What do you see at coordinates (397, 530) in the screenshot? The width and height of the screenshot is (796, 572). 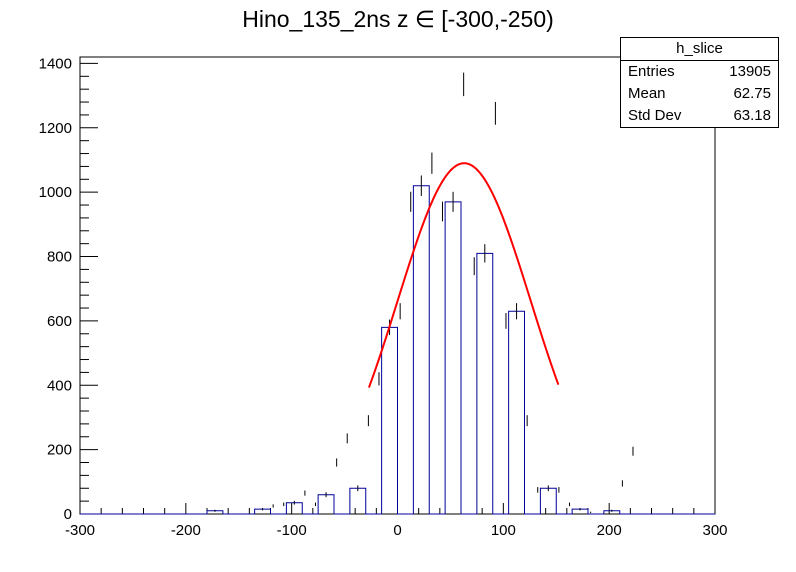 I see `x-tick-label: 0` at bounding box center [397, 530].